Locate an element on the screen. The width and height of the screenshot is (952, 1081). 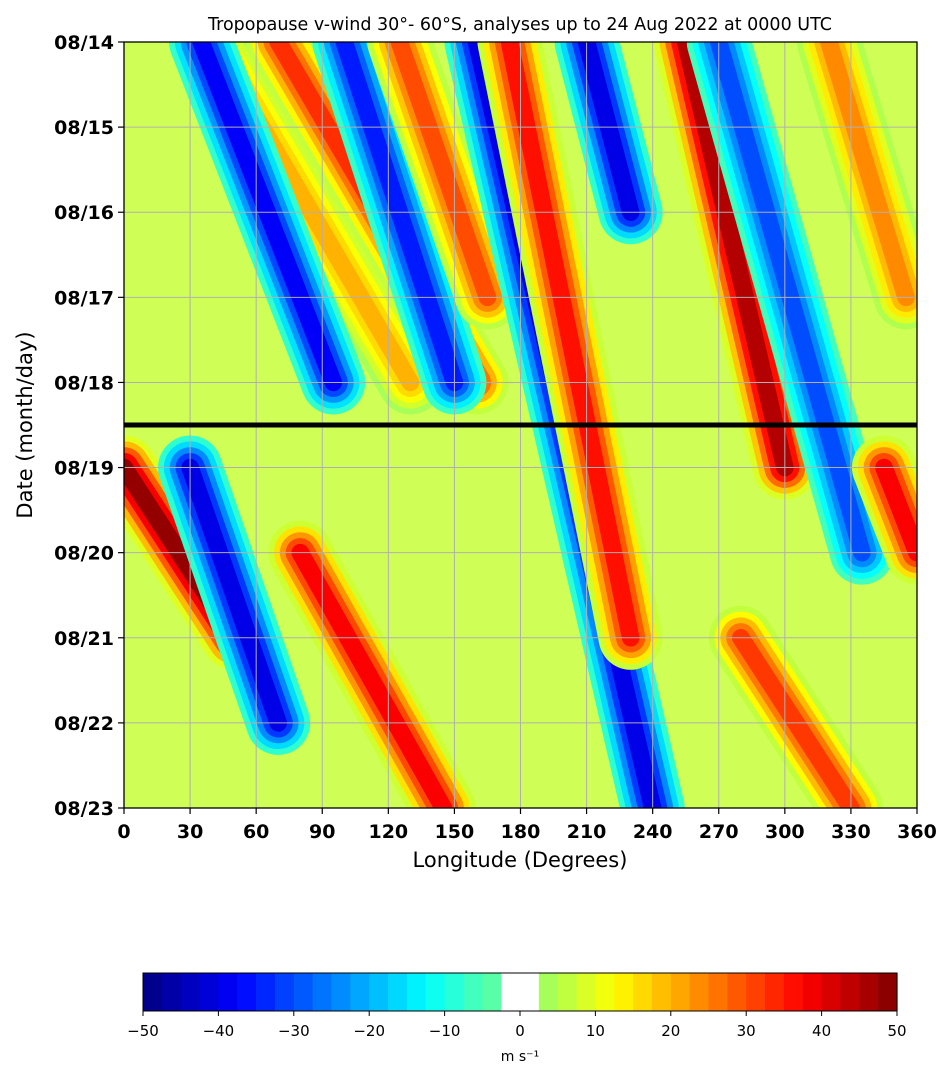
x-axis-ticks: 0 30 60 90 120 150 180 210 240 270 300 330 360 is located at coordinates (527, 825).